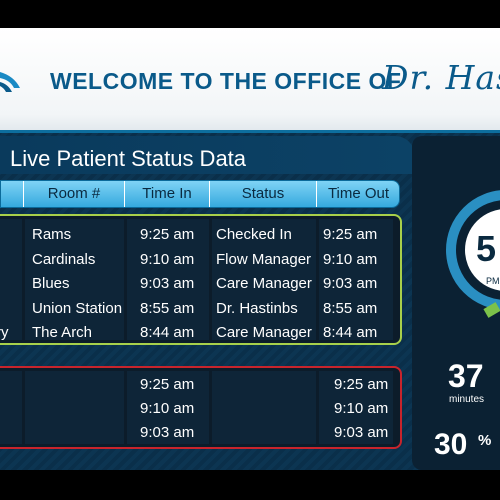  What do you see at coordinates (467, 399) in the screenshot?
I see `wait-time-label: minutes` at bounding box center [467, 399].